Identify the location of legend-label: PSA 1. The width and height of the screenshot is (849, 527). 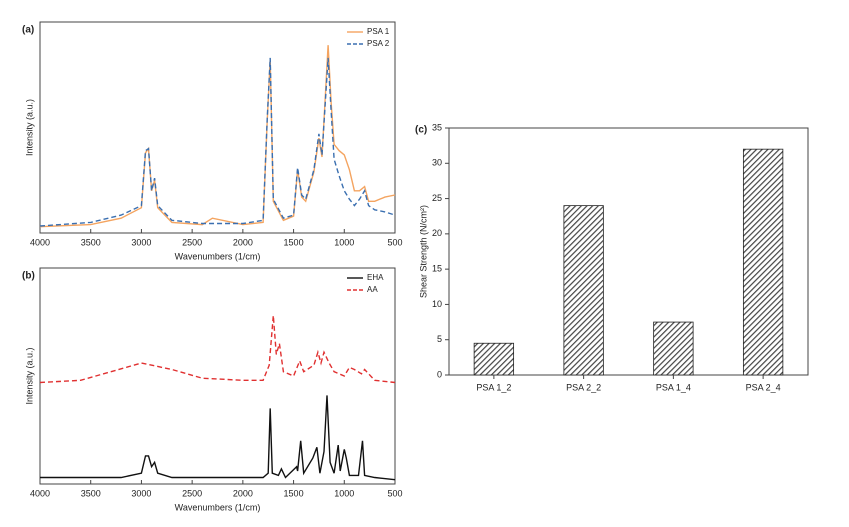
(378, 31).